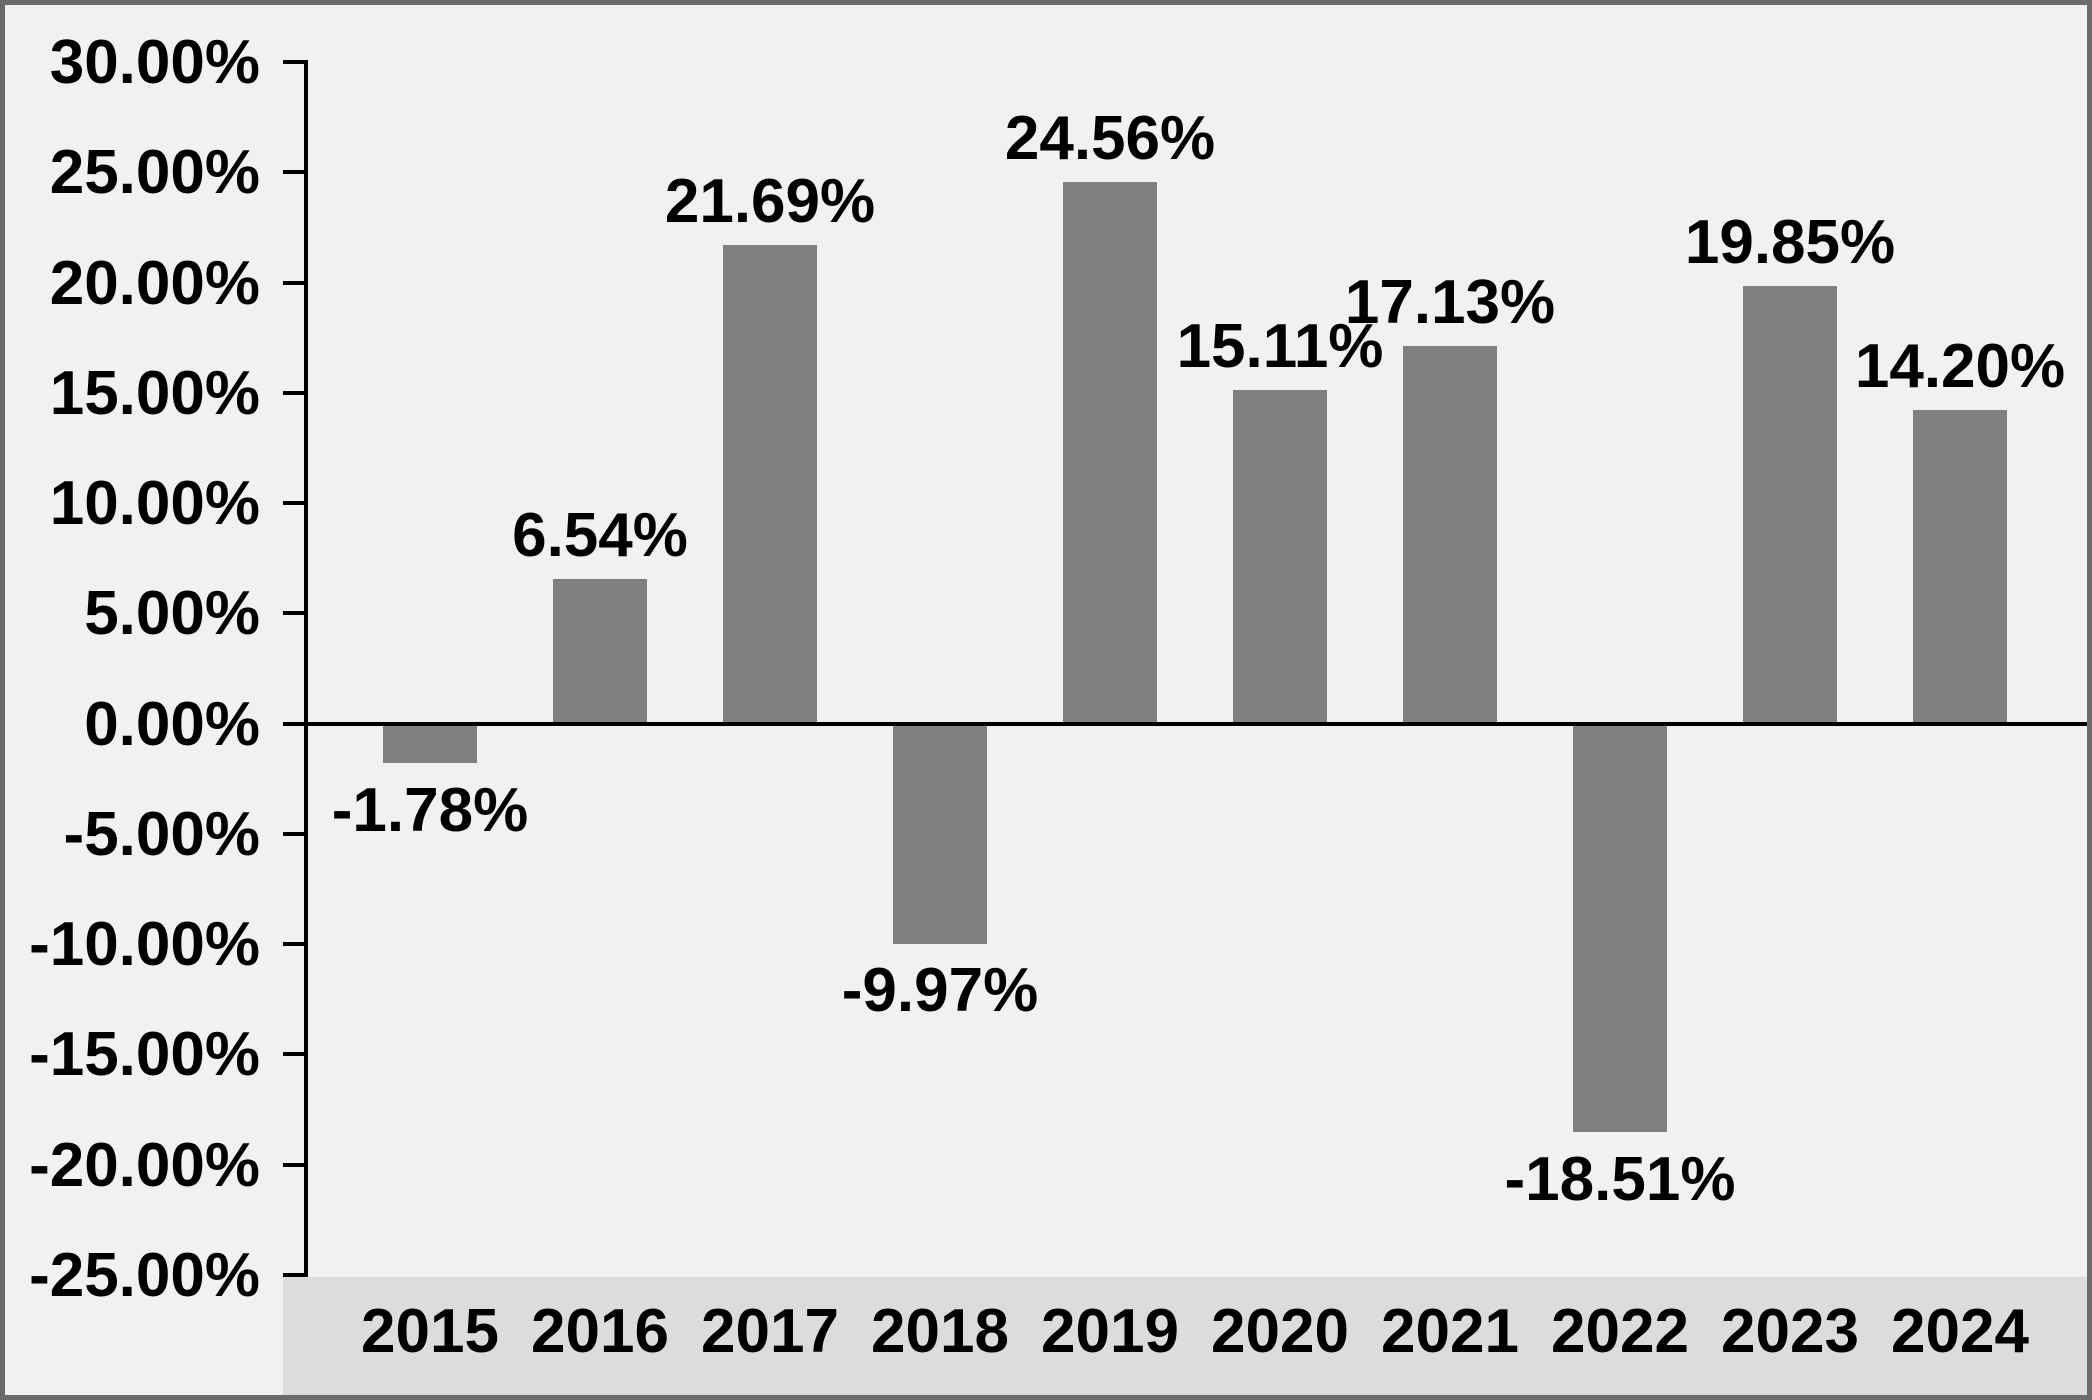  What do you see at coordinates (600, 651) in the screenshot?
I see `bar-2016` at bounding box center [600, 651].